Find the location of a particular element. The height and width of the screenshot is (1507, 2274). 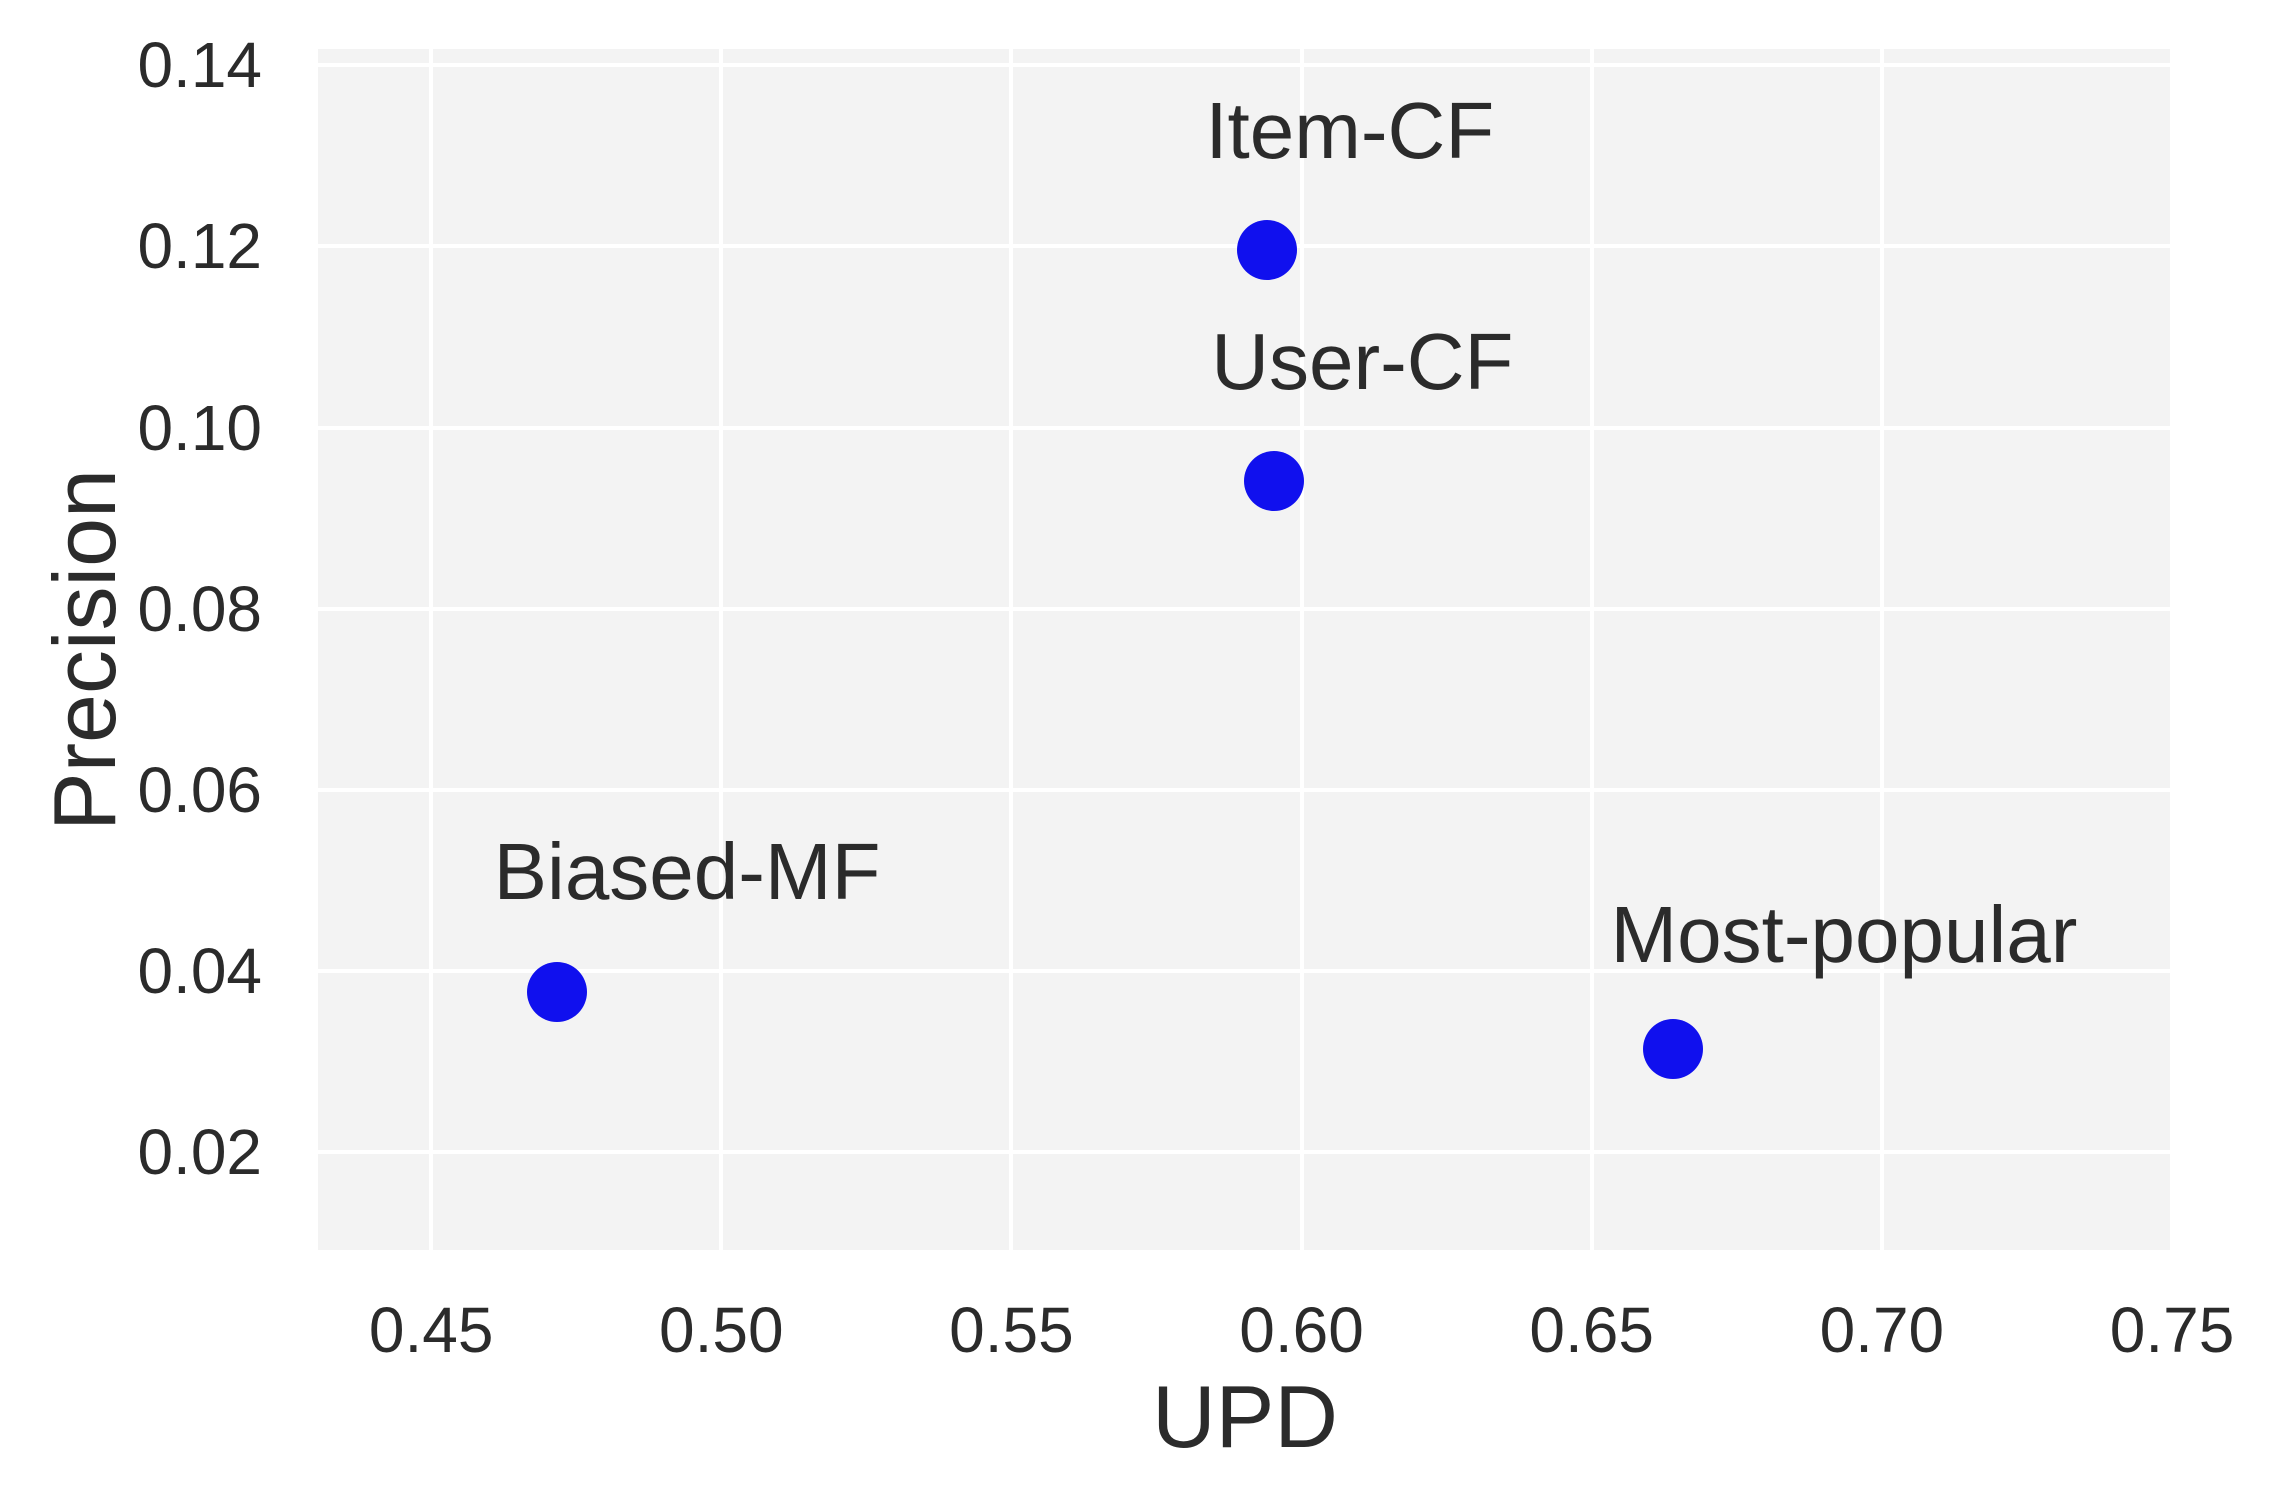

point-label-item-cf: Item-CF is located at coordinates (1350, 131).